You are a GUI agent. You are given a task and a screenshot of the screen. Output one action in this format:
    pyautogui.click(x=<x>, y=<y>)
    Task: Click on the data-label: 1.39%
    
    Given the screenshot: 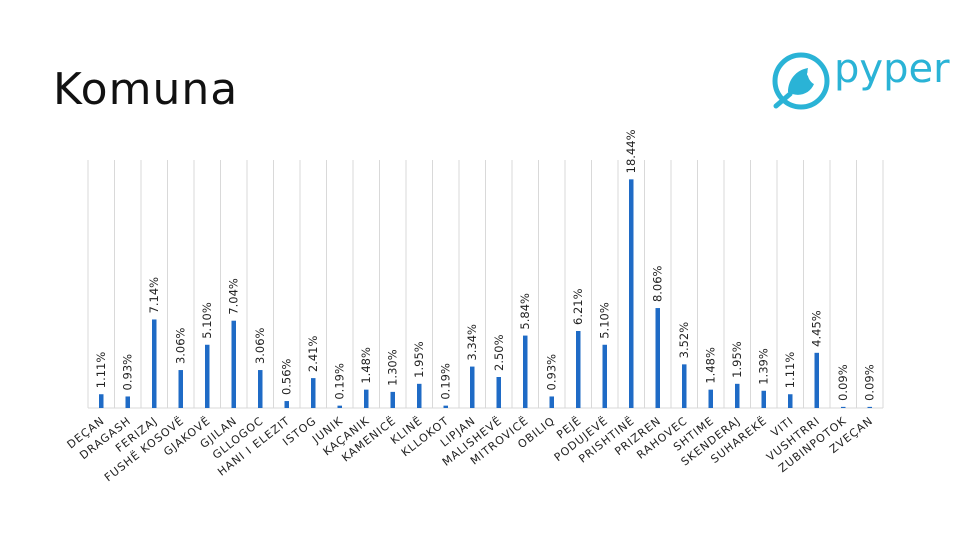 What is the action you would take?
    pyautogui.click(x=764, y=366)
    